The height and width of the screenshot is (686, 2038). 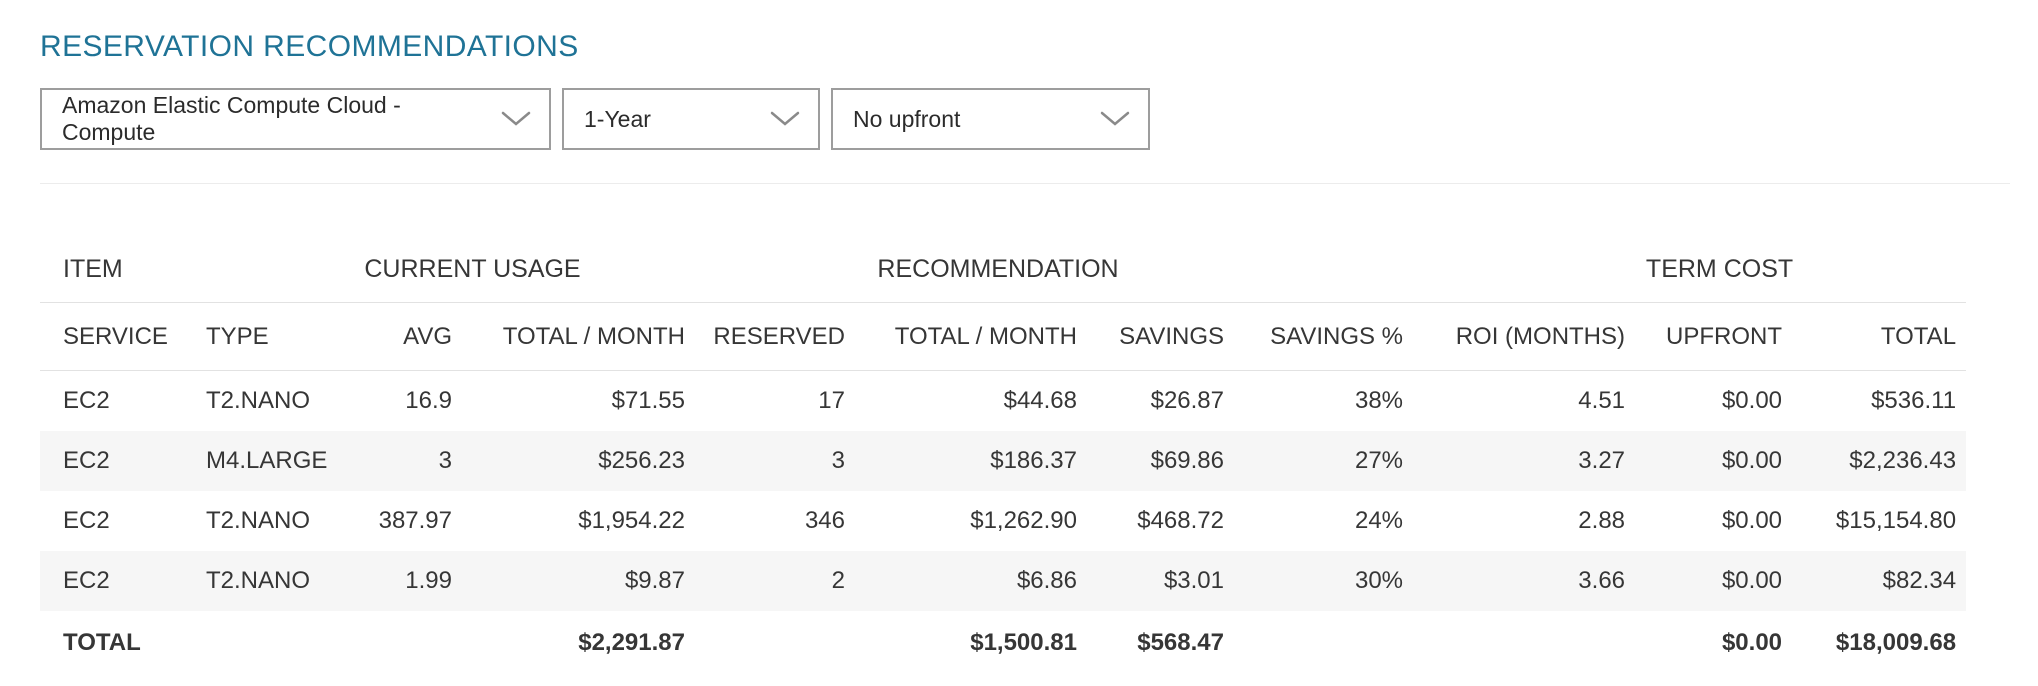 I want to click on cell-roi-months: 2.88, so click(x=1602, y=520).